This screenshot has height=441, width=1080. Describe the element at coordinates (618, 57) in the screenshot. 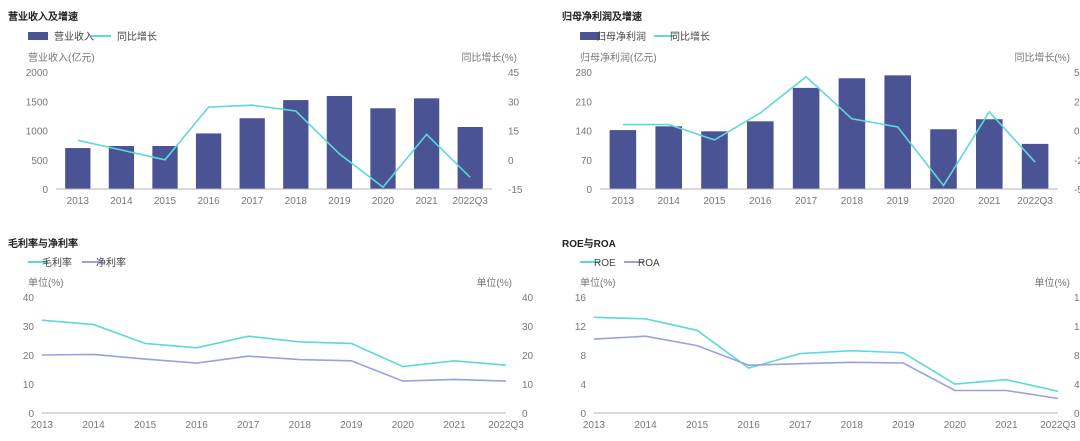

I see `left-axis-unit: 归母净利润(亿元)` at that location.